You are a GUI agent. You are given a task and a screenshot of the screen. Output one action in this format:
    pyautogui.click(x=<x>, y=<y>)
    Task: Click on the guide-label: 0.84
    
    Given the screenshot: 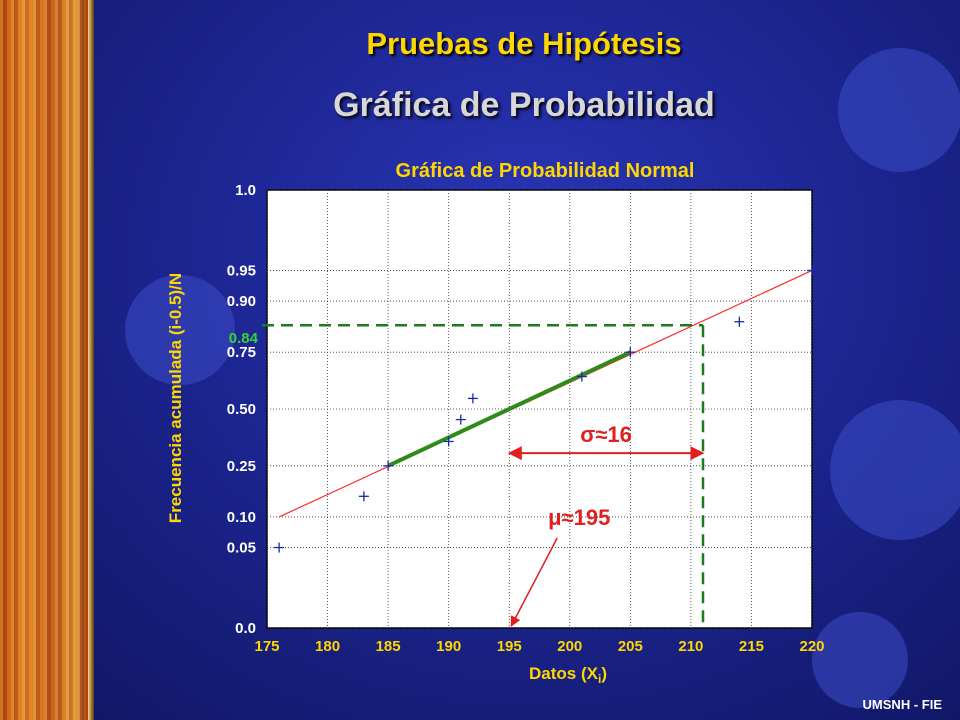 What is the action you would take?
    pyautogui.click(x=244, y=338)
    